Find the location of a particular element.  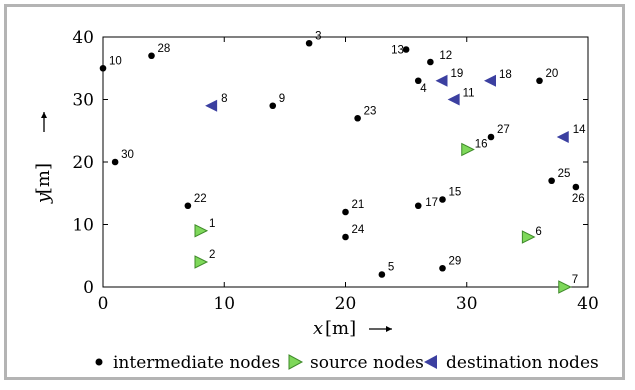

x-tick-label: 40 is located at coordinates (588, 304).